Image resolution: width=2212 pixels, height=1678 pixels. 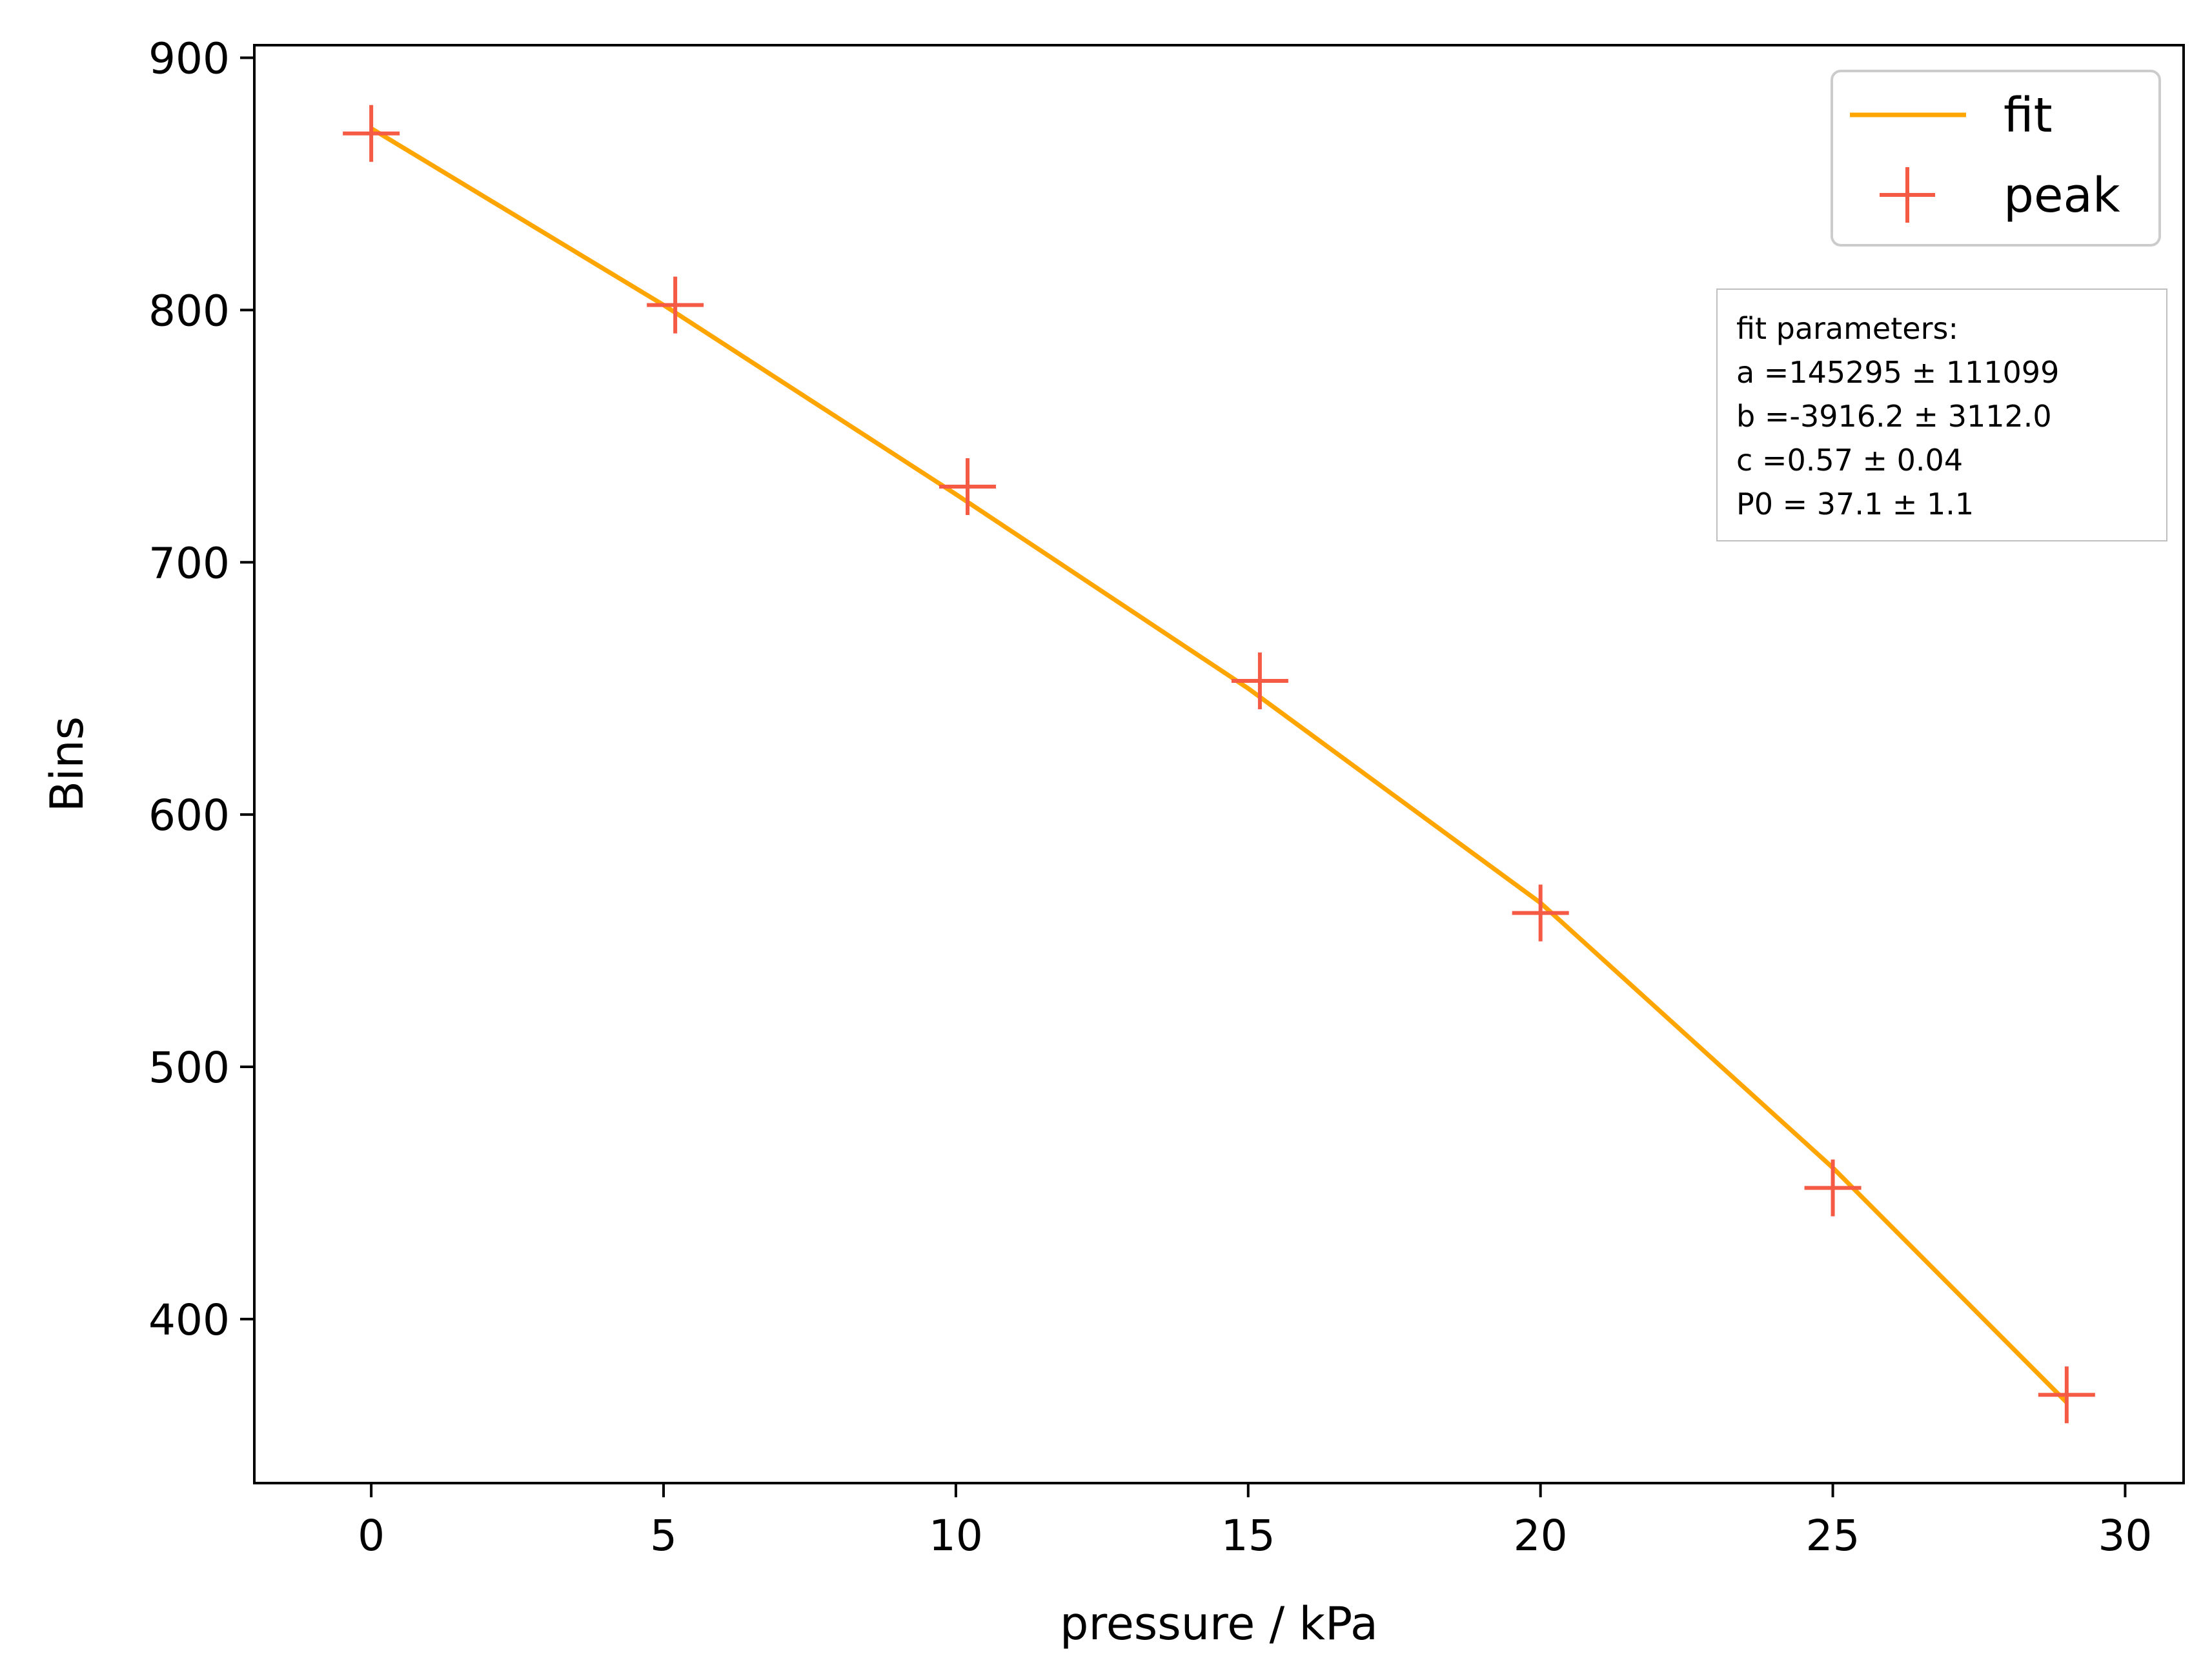 I want to click on fit-parameters-frame, so click(x=1941, y=414).